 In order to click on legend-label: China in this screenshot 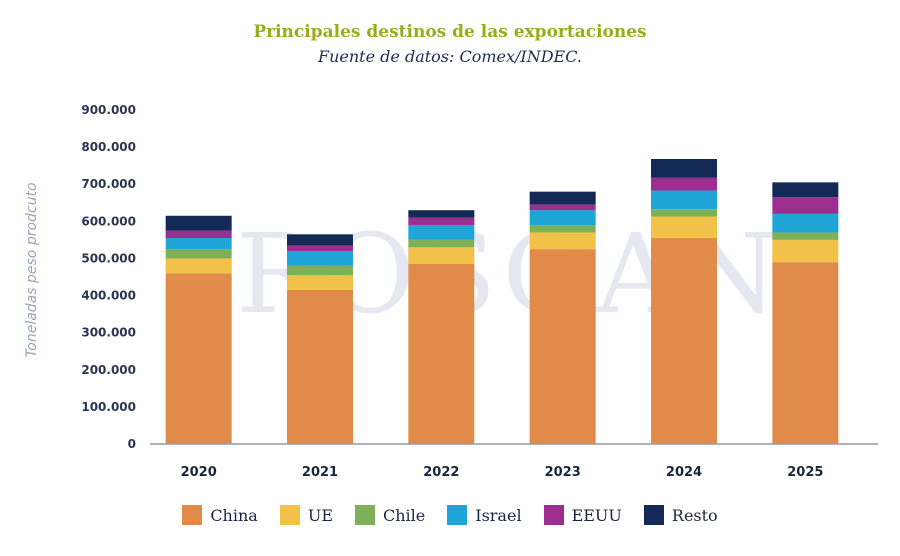, I will do `click(234, 515)`.